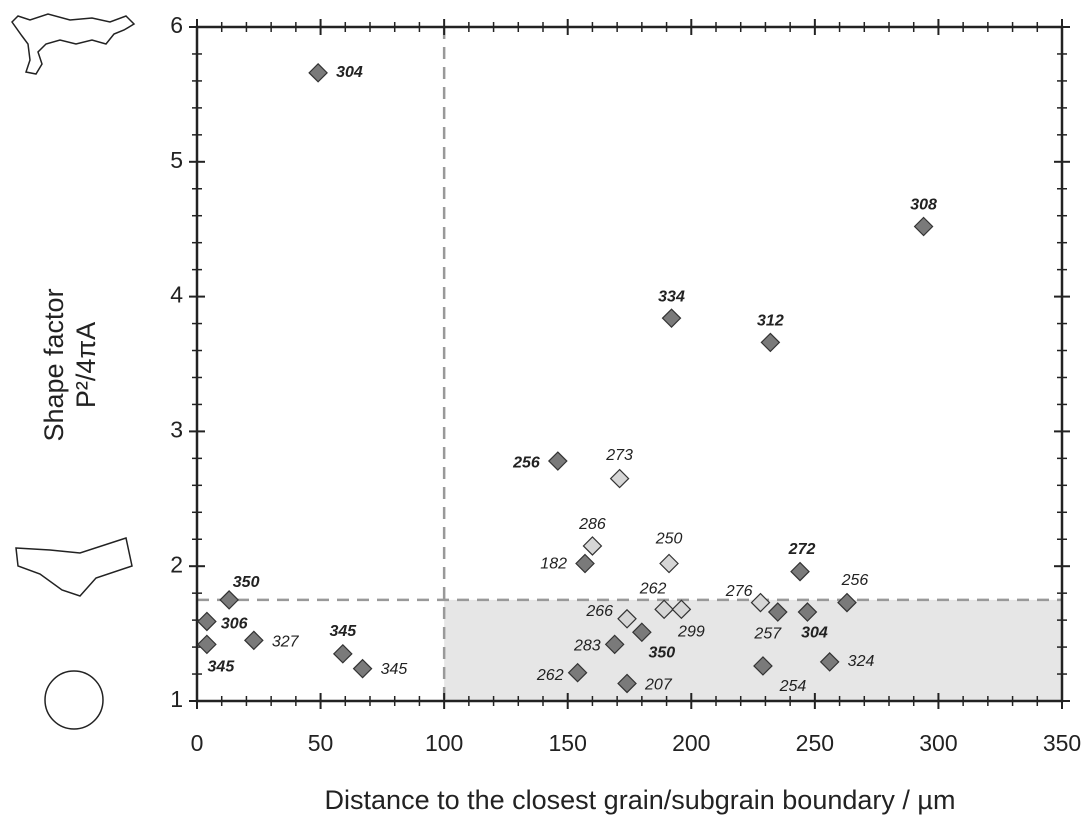 The height and width of the screenshot is (820, 1086). What do you see at coordinates (321, 743) in the screenshot?
I see `x-tick-label: 50` at bounding box center [321, 743].